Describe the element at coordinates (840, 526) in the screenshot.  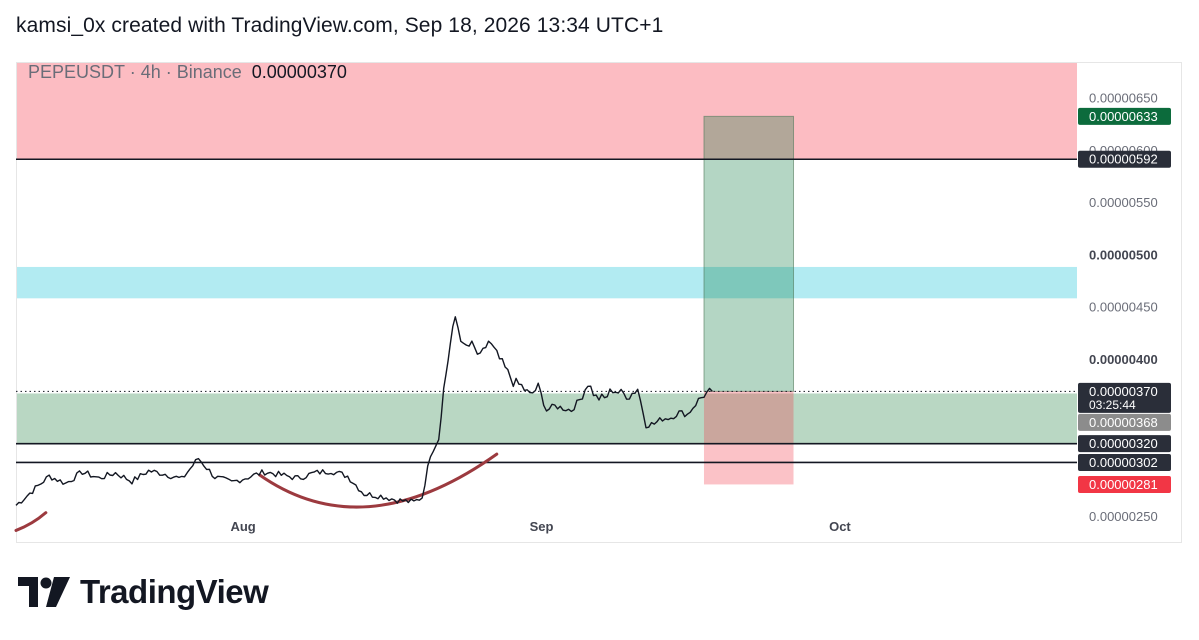
I see `x-tick-label: Oct` at that location.